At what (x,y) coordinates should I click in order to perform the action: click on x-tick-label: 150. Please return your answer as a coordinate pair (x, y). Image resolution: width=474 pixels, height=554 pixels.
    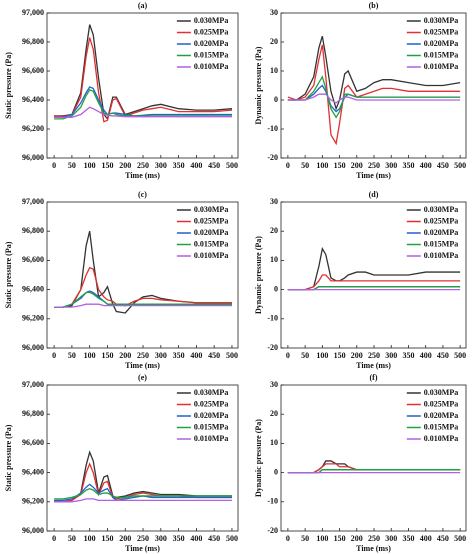
    Looking at the image, I should click on (340, 355).